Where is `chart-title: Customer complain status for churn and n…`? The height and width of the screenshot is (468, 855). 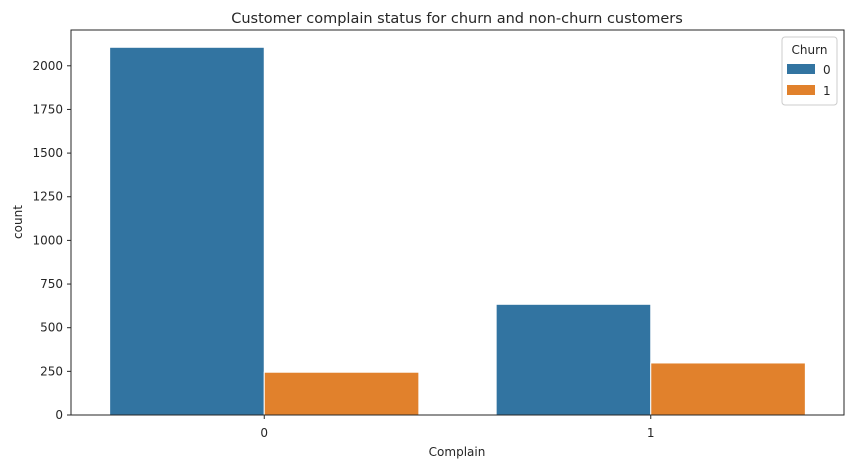 chart-title: Customer complain status for churn and n… is located at coordinates (457, 19).